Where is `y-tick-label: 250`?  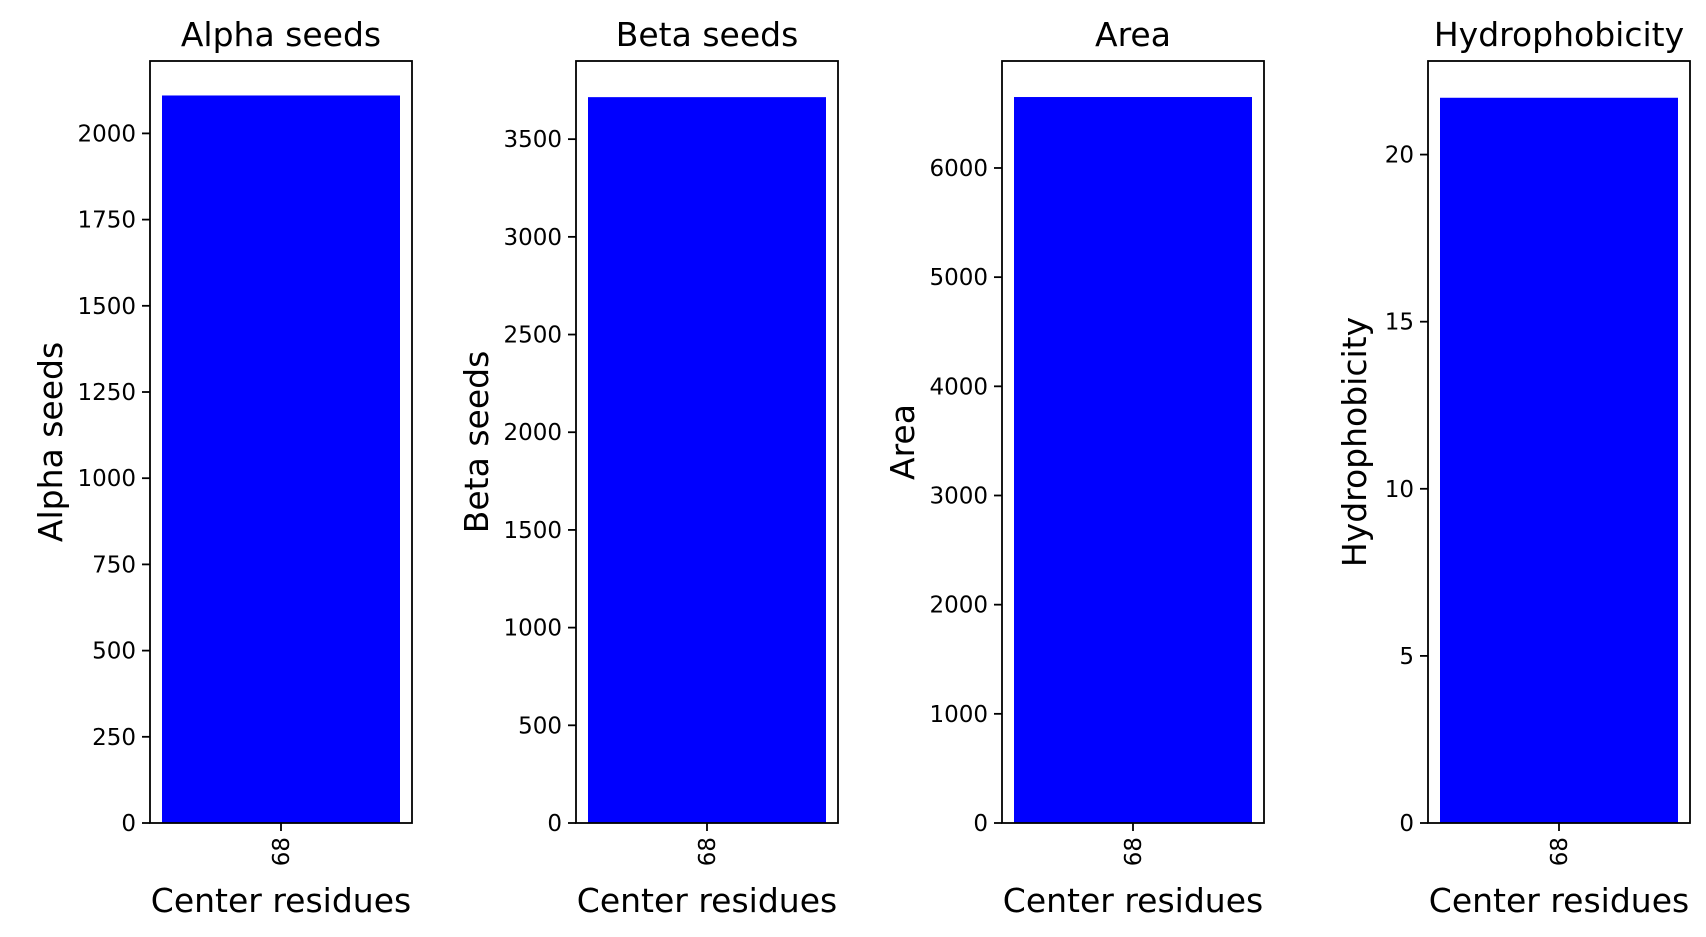
y-tick-label: 250 is located at coordinates (114, 738).